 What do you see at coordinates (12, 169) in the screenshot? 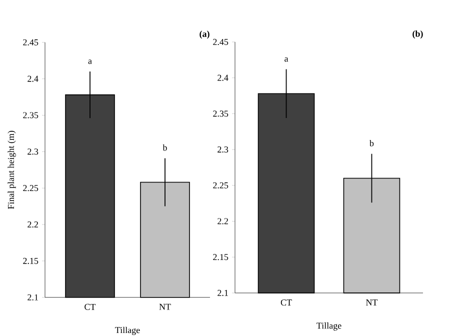
I see `y-axis-title: Final plant height (m)` at bounding box center [12, 169].